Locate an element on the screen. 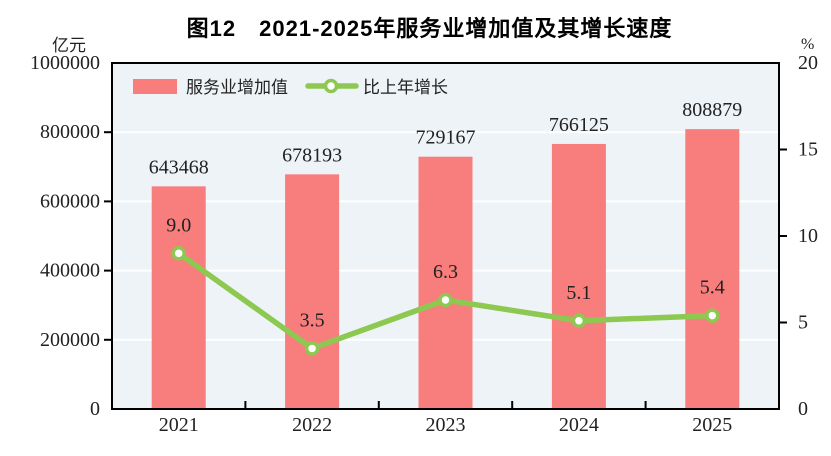  bar-value-label: 729167 is located at coordinates (446, 138).